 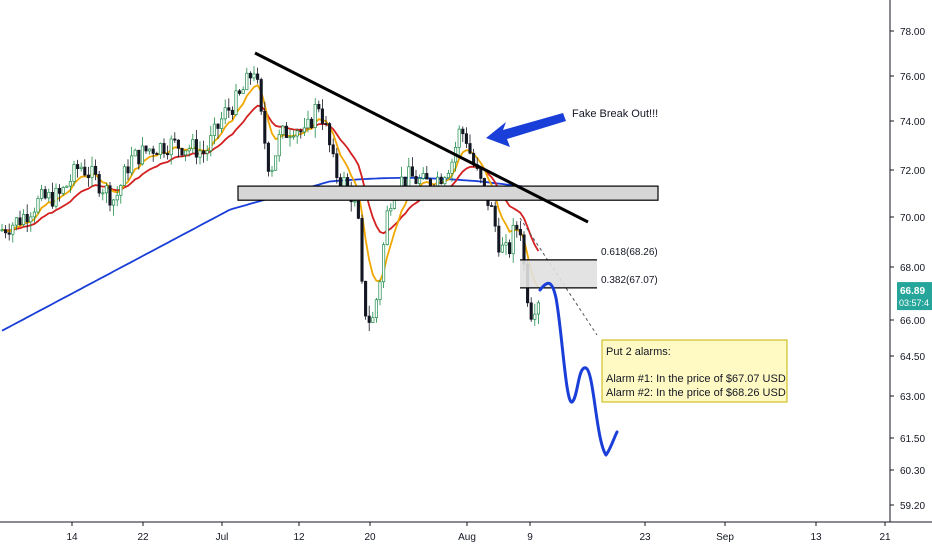 What do you see at coordinates (299, 537) in the screenshot?
I see `x-tick-label: 12` at bounding box center [299, 537].